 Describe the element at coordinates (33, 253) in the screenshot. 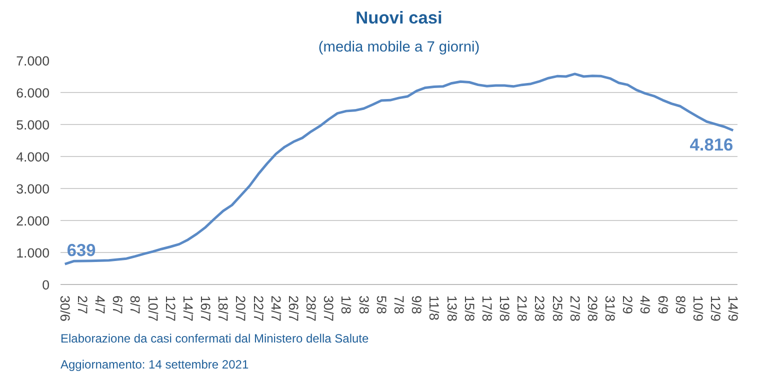

I see `y-tick-label: 1.000` at that location.